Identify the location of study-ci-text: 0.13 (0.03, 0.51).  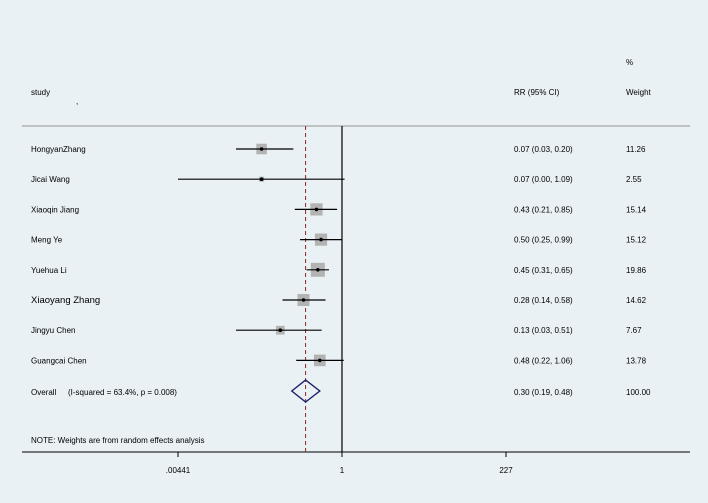
(543, 330).